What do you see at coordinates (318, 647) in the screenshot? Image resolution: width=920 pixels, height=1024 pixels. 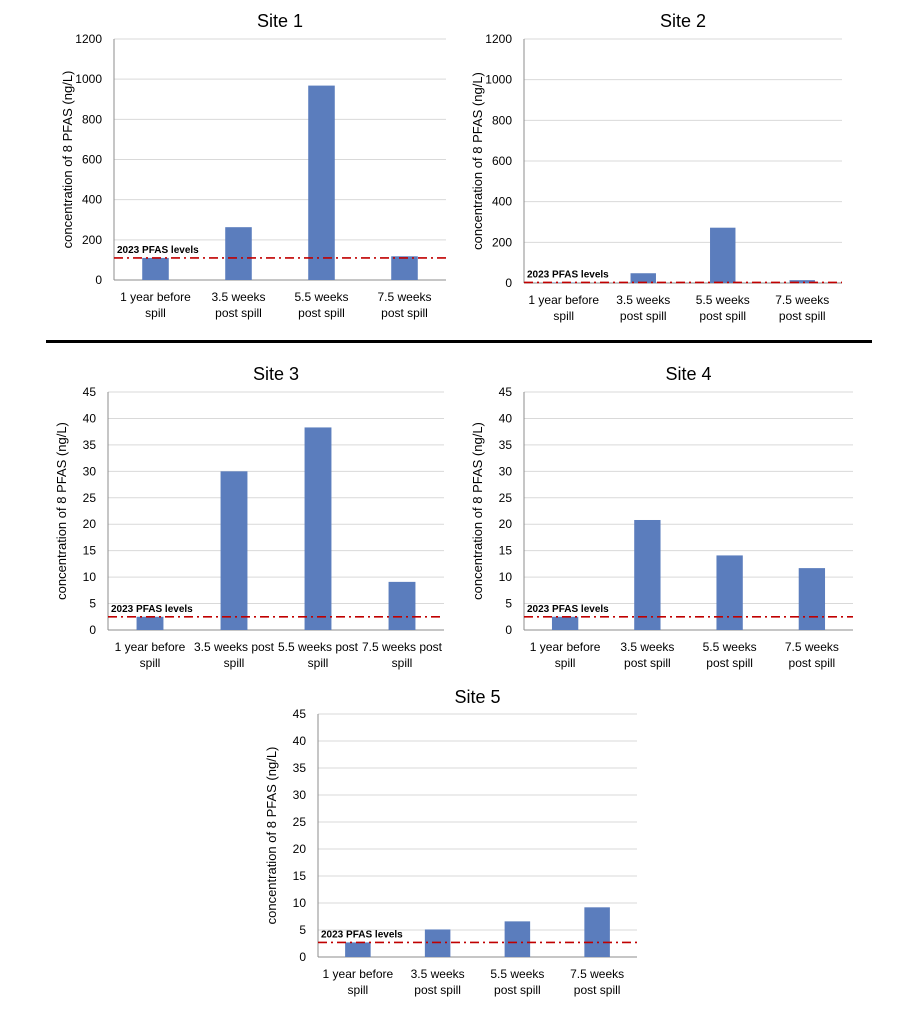 I see `x-tick-label-line: 5.5 weeks post` at bounding box center [318, 647].